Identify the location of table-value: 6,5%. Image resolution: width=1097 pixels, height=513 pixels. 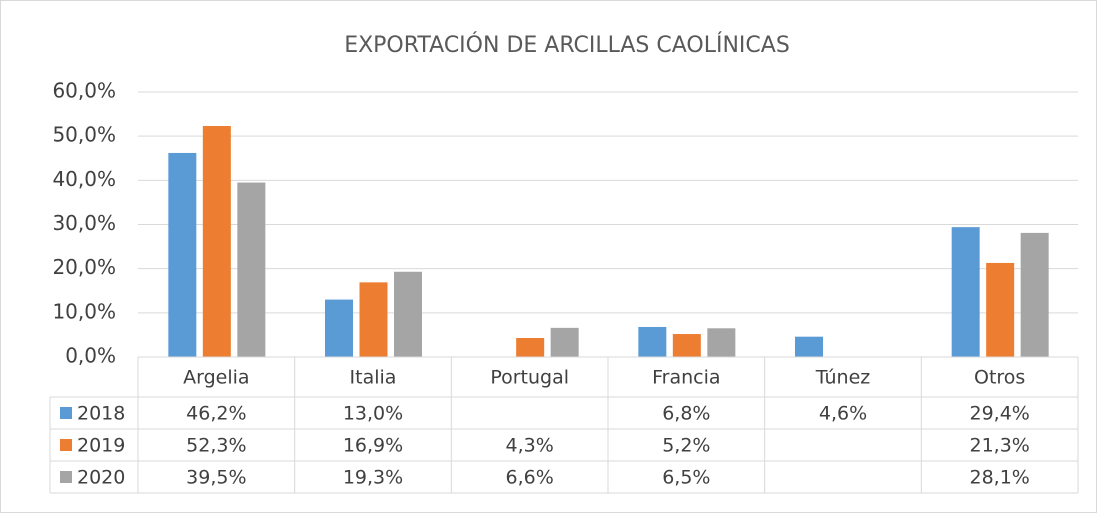
(686, 478).